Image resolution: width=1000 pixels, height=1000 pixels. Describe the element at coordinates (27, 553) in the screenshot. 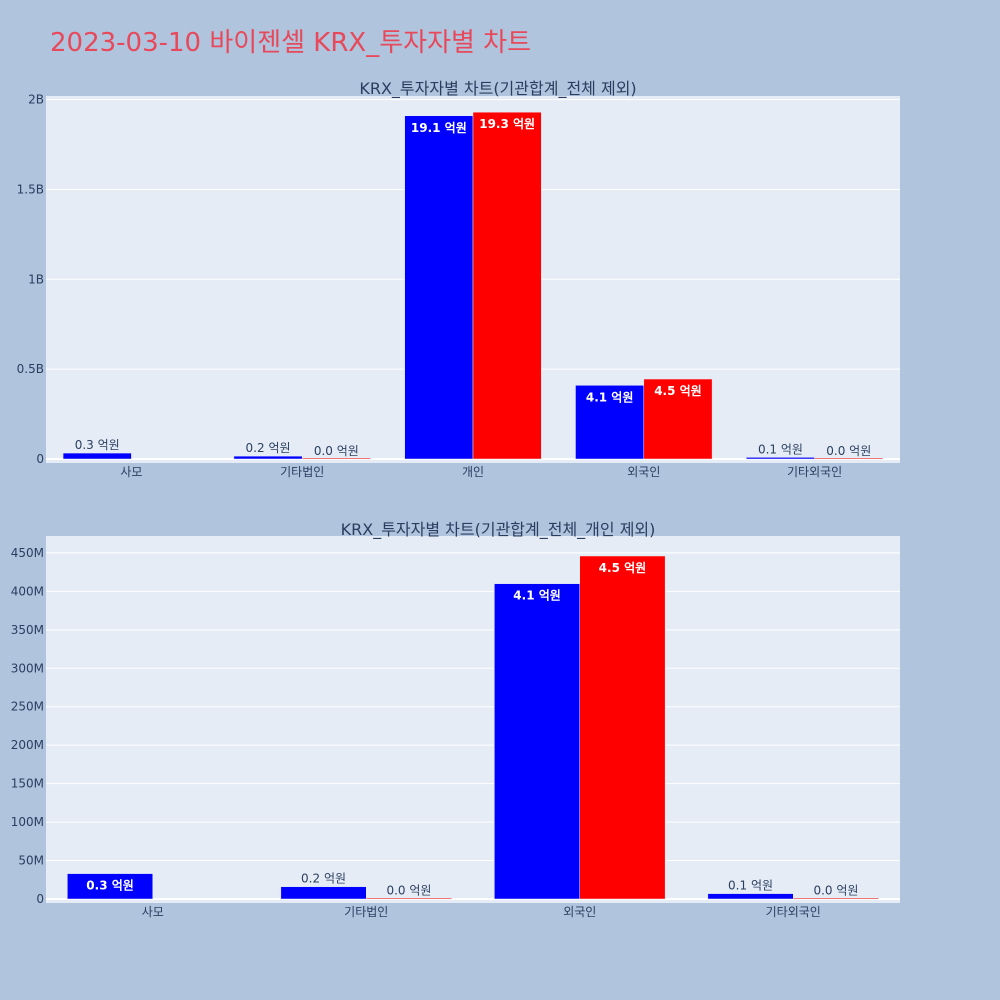

I see `y-tick-label: 450M` at that location.